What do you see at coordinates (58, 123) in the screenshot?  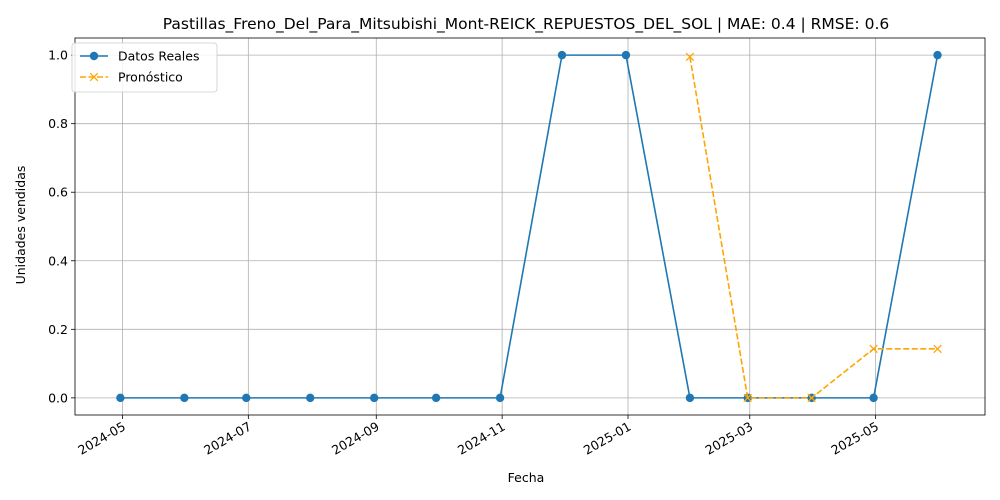 I see `y-tick-label: 0.8` at bounding box center [58, 123].